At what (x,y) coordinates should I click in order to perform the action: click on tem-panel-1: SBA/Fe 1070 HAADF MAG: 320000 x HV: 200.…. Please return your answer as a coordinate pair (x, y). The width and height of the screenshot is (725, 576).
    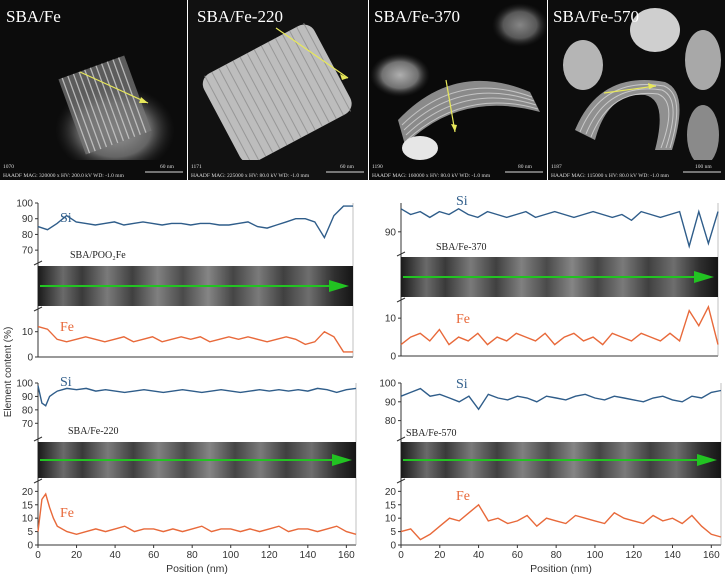
    Looking at the image, I should click on (93, 90).